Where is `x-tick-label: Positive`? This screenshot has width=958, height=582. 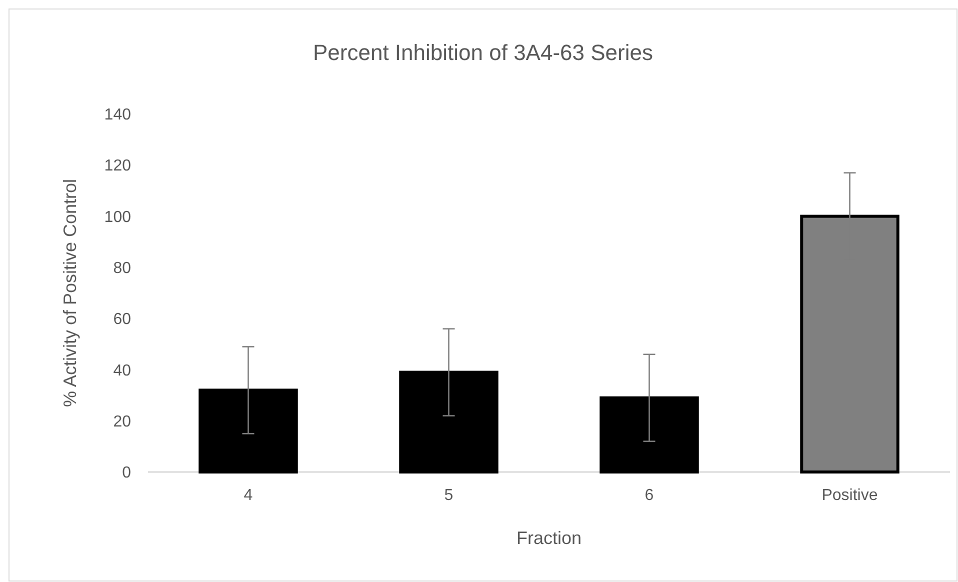
x-tick-label: Positive is located at coordinates (850, 495).